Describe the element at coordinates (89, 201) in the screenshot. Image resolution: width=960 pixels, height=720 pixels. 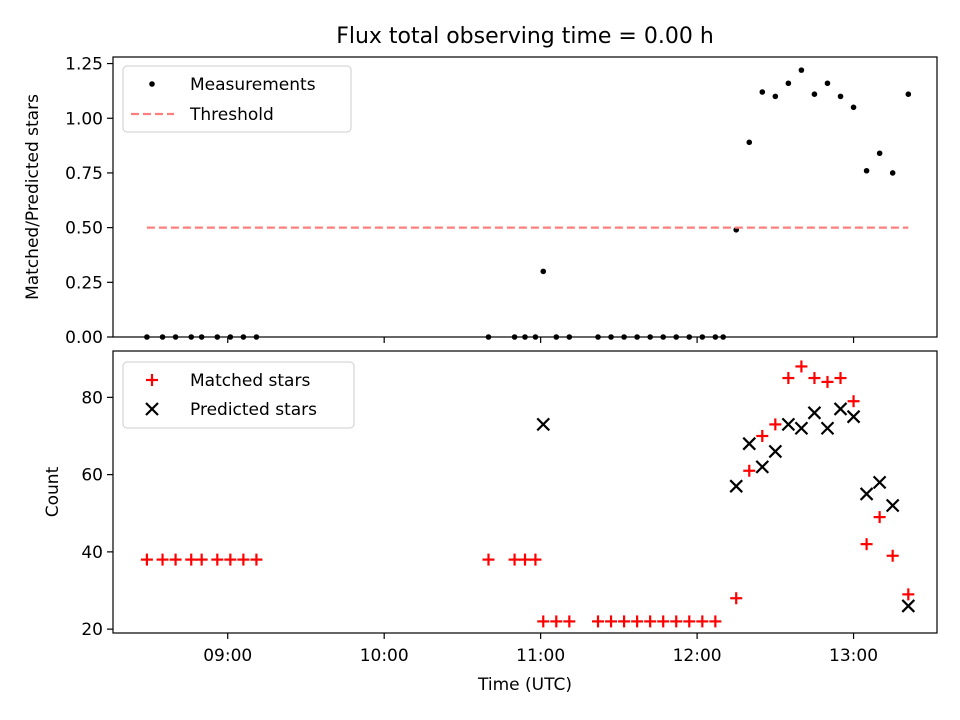
I see `y-ticks: 0.00 0.25 0.50 0.75 1.00 1.25` at that location.